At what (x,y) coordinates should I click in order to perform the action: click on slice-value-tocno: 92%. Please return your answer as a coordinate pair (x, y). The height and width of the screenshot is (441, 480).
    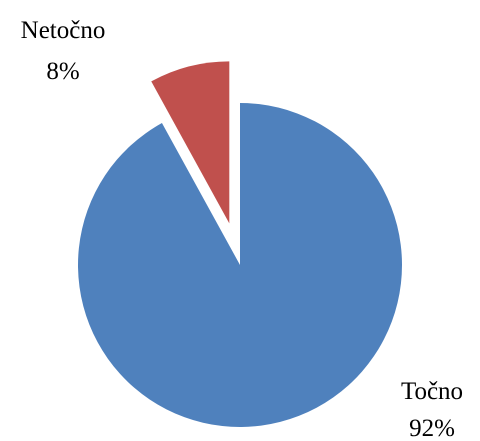
    Looking at the image, I should click on (432, 428).